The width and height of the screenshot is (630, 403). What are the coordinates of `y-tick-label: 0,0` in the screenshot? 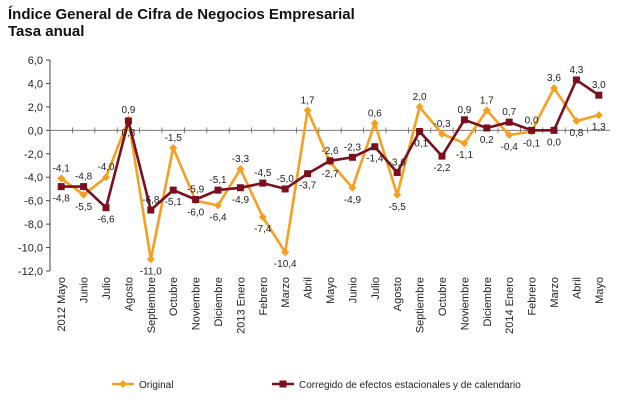 It's located at (35, 131).